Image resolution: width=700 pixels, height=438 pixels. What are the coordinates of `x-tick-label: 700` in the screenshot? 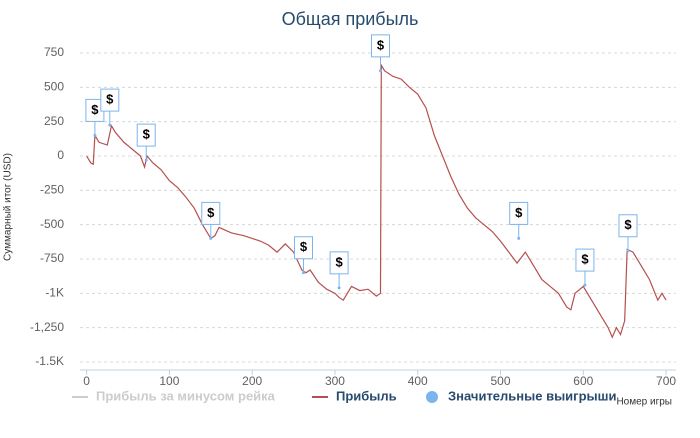 It's located at (666, 381).